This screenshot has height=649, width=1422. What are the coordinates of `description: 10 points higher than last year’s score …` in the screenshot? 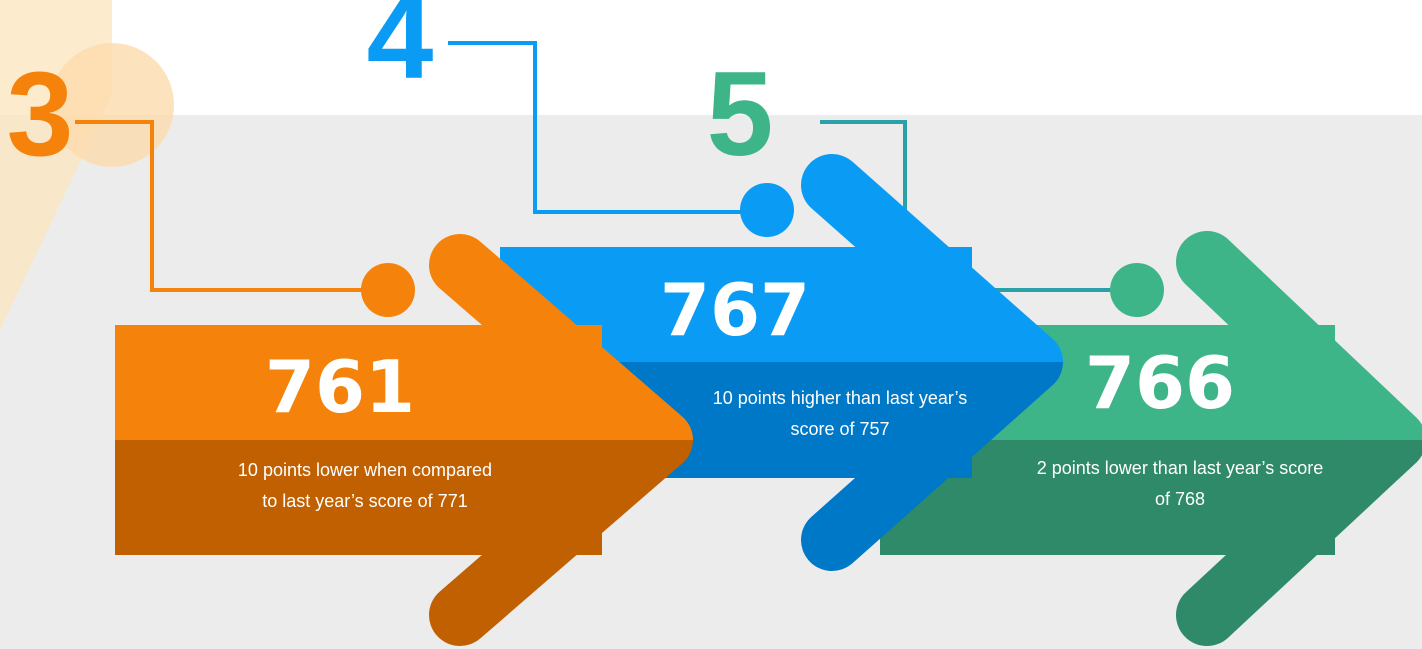 It's located at (840, 413).